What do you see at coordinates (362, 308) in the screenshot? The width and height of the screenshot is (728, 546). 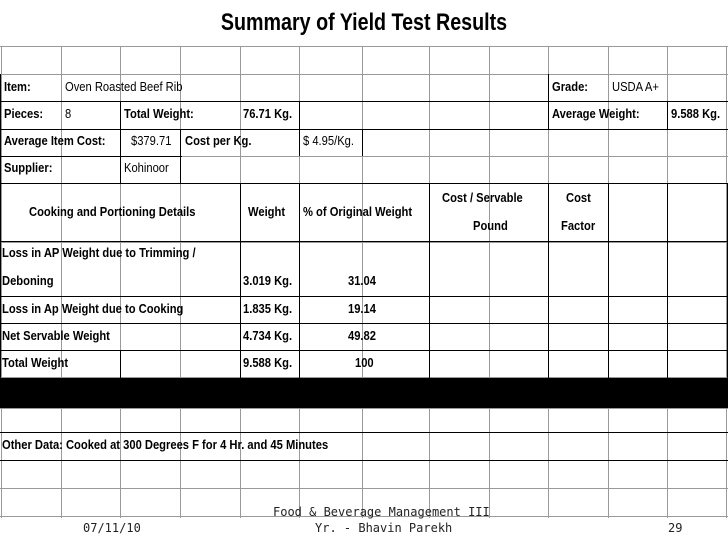 I see `row-pct: 19.14` at bounding box center [362, 308].